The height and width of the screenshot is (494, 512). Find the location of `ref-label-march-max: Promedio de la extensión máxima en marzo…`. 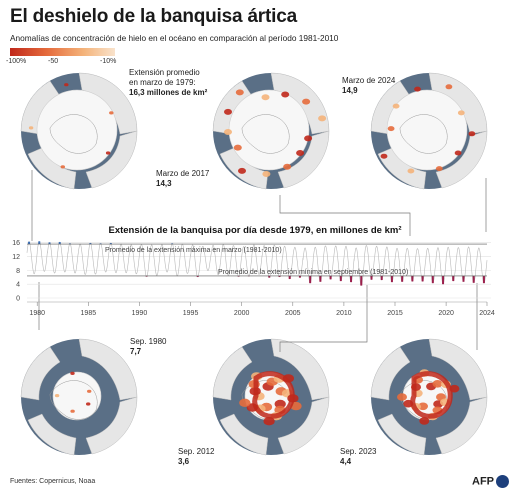

ref-label-march-max: Promedio de la extensión máxima en marzo… is located at coordinates (193, 250).